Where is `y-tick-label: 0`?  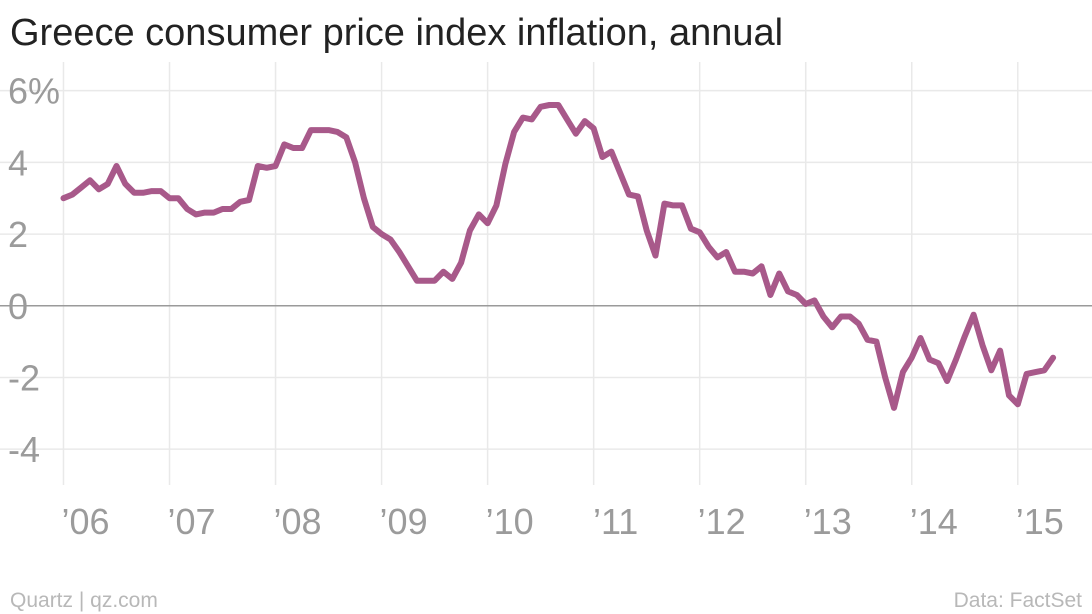 y-tick-label: 0 is located at coordinates (18, 306).